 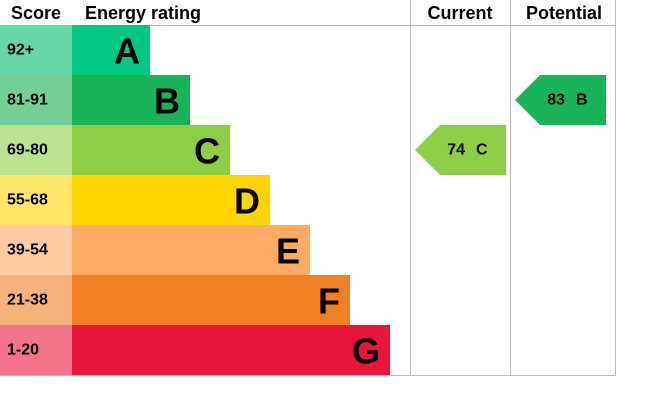 I want to click on rating-letter: F, so click(x=329, y=301).